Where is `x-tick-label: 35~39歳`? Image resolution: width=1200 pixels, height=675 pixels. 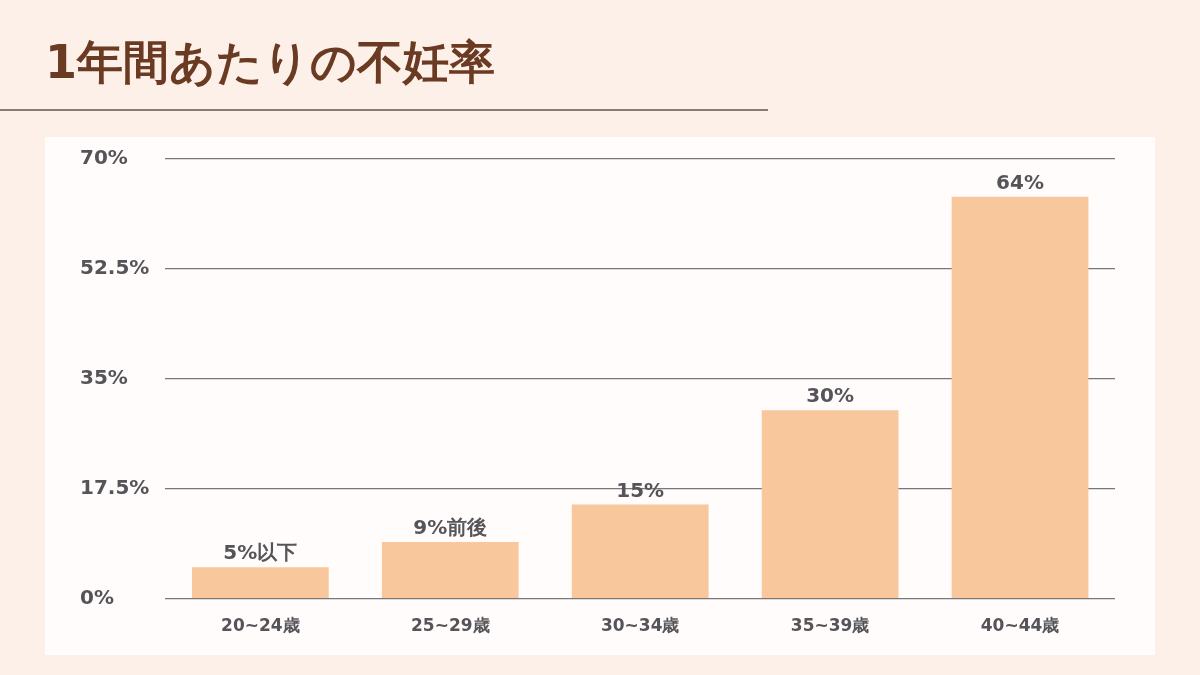 x-tick-label: 35~39歳 is located at coordinates (830, 625).